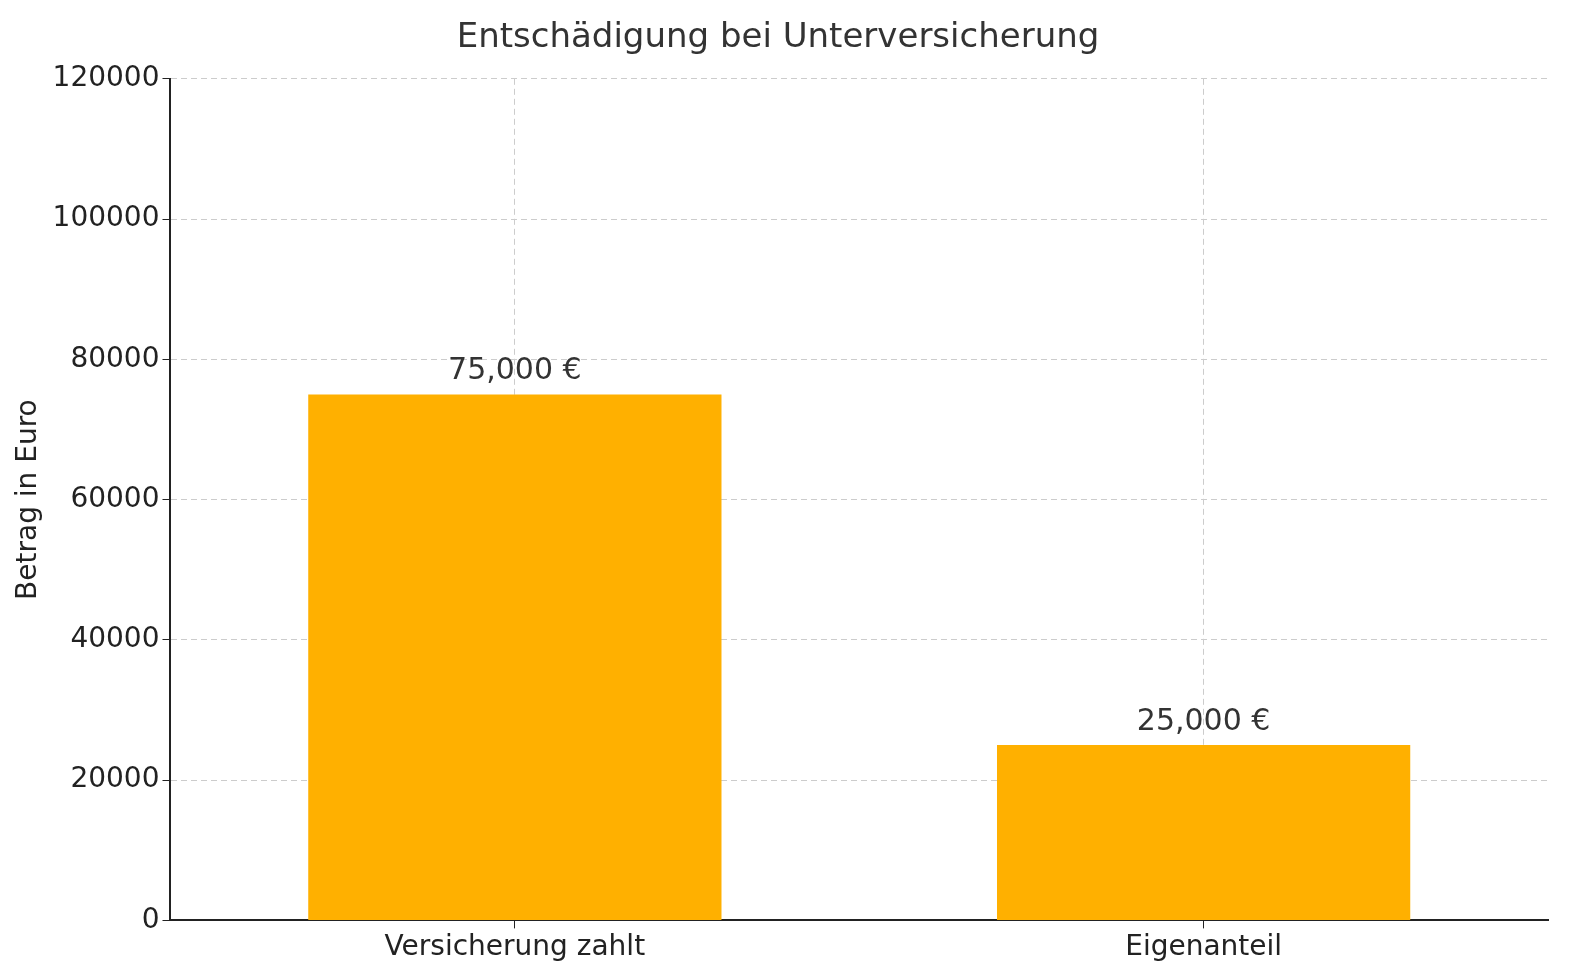 This screenshot has width=1580, height=980. Describe the element at coordinates (115, 778) in the screenshot. I see `y-tick-label: 20000` at that location.